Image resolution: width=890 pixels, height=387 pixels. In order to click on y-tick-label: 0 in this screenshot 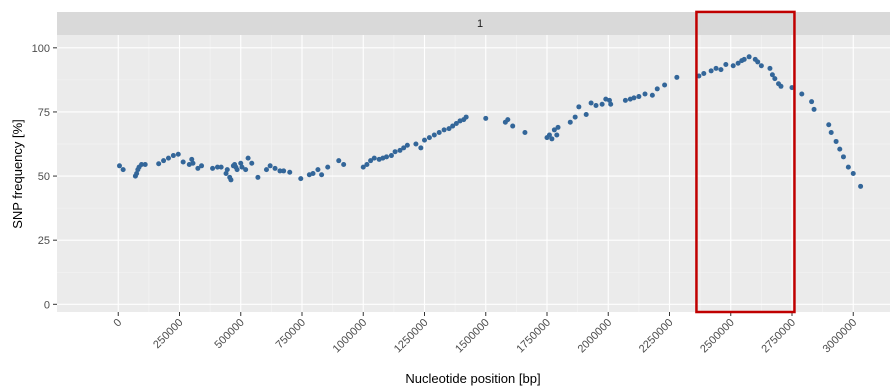, I will do `click(47, 305)`.